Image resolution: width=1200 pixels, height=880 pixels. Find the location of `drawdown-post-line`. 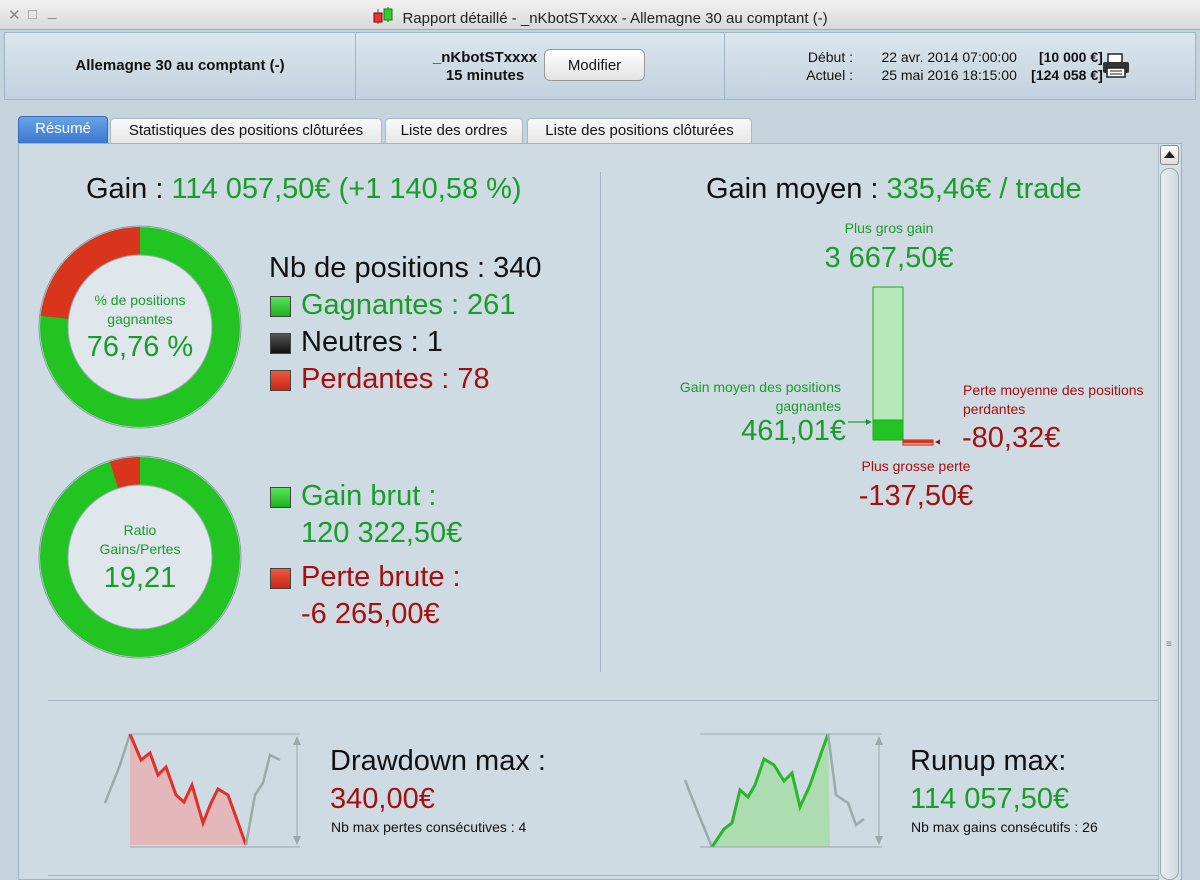

drawdown-post-line is located at coordinates (262, 799).